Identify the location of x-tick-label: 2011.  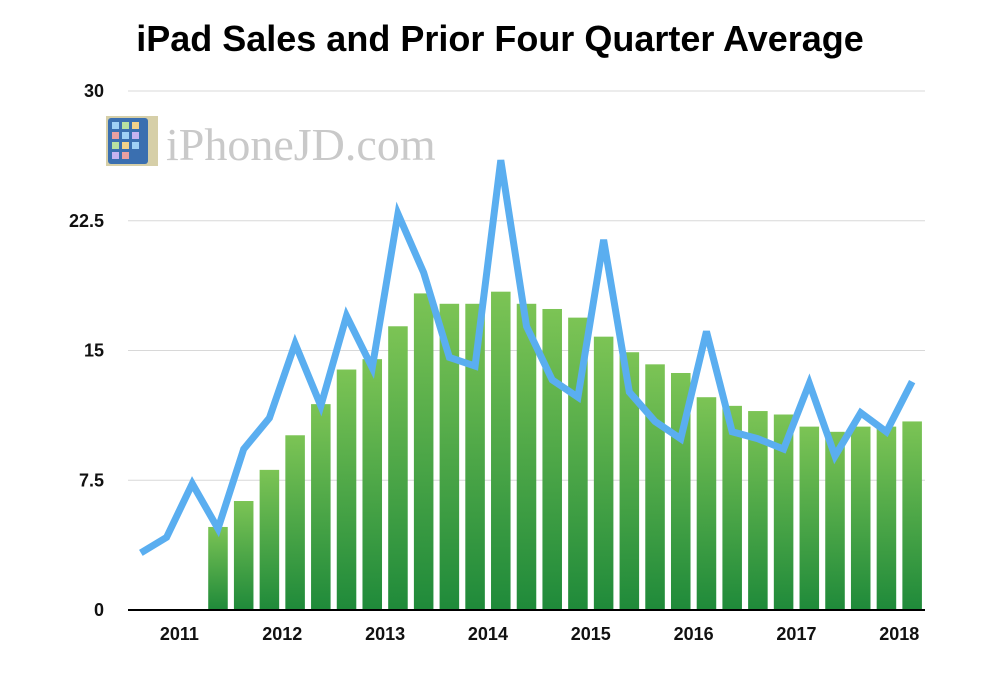
(179, 634).